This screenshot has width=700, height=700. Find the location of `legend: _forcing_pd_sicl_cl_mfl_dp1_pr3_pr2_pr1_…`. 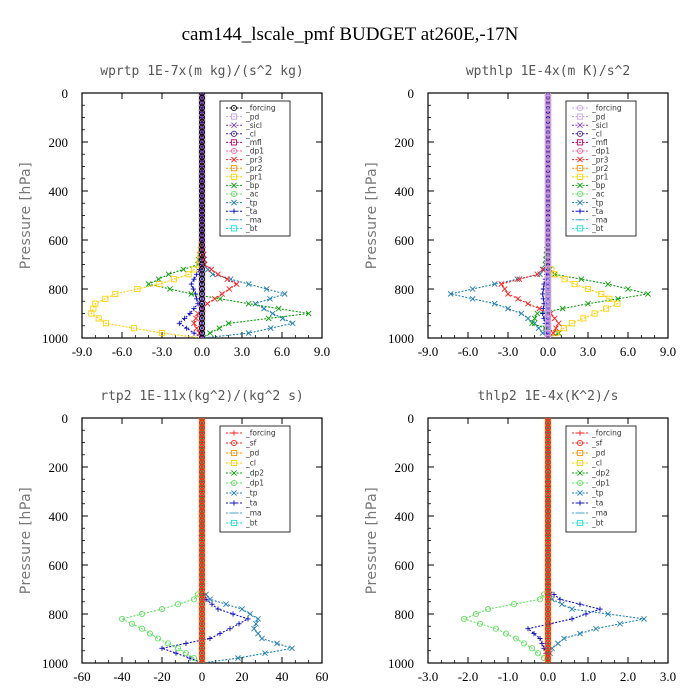

legend: _forcing_pd_sicl_cl_mfl_dp1_pr3_pr2_pr1_… is located at coordinates (255, 168).